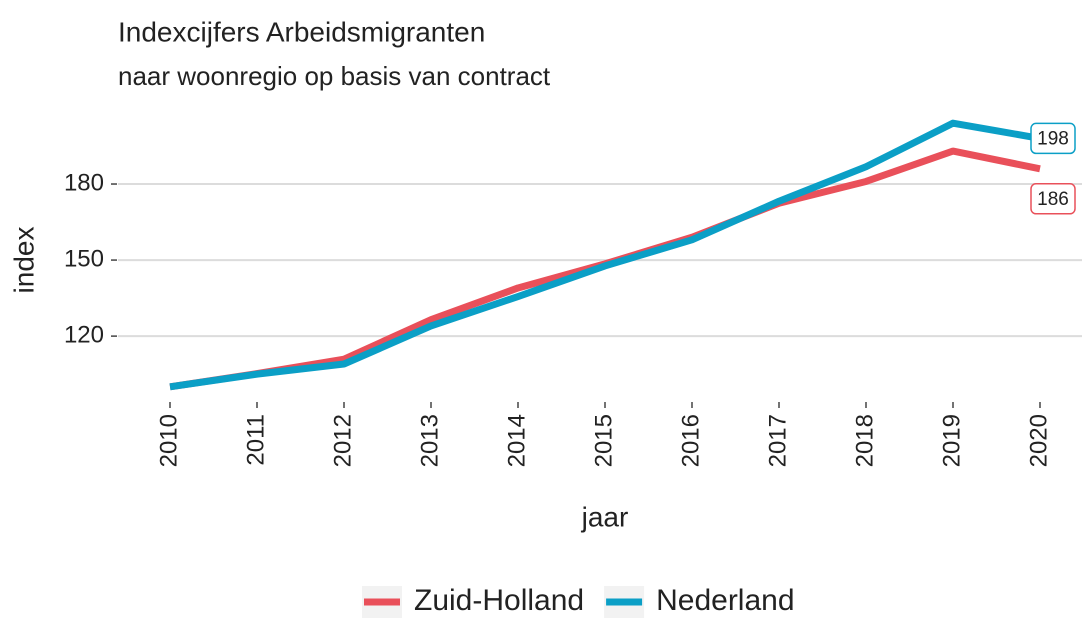  Describe the element at coordinates (342, 440) in the screenshot. I see `x-tick-label: 2012` at that location.